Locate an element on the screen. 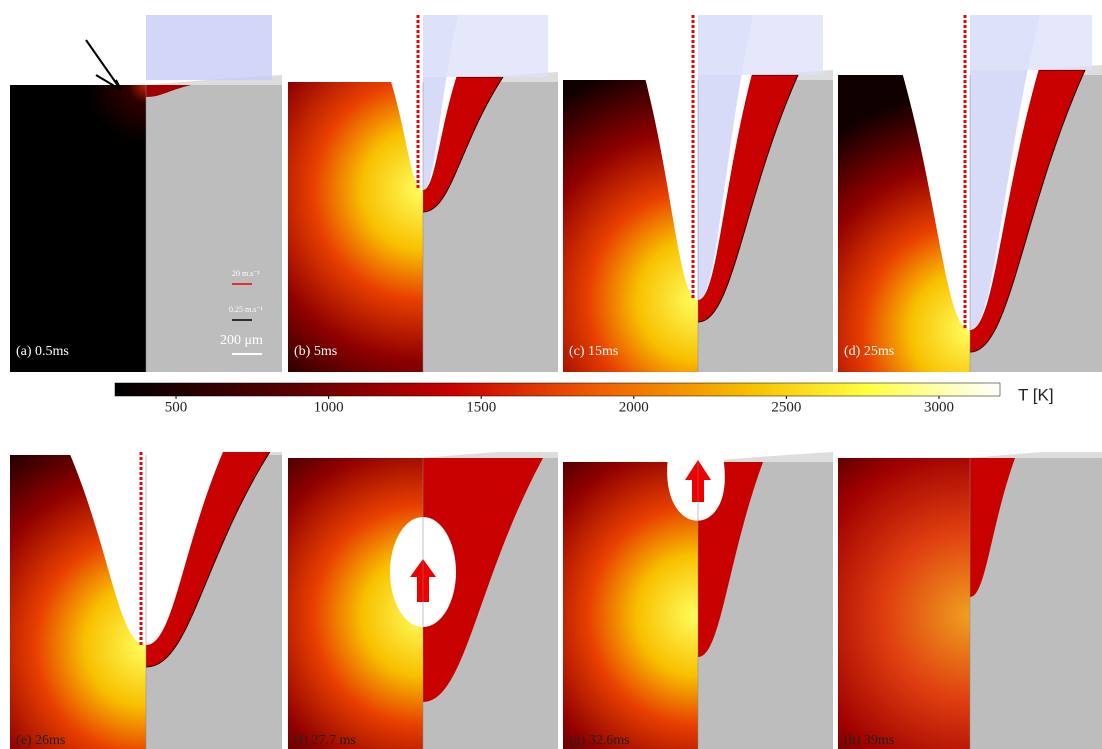 The width and height of the screenshot is (1102, 749). panel-label: (g) 32.6ms is located at coordinates (599, 740).